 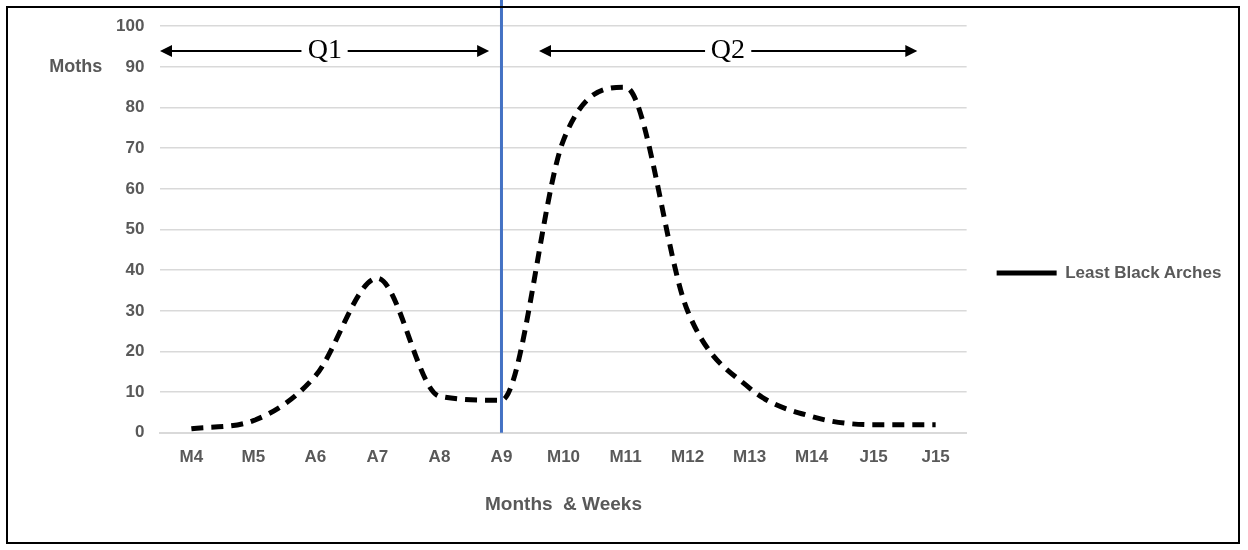 What do you see at coordinates (135, 66) in the screenshot?
I see `y-tick-label: 90` at bounding box center [135, 66].